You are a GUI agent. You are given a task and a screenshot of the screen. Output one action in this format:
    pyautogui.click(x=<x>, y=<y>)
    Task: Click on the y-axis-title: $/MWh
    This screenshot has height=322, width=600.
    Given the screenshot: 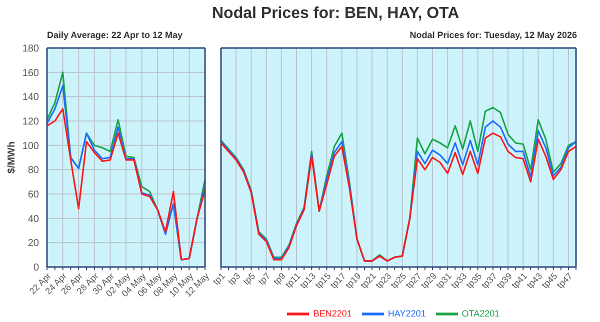 What is the action you would take?
    pyautogui.click(x=12, y=157)
    